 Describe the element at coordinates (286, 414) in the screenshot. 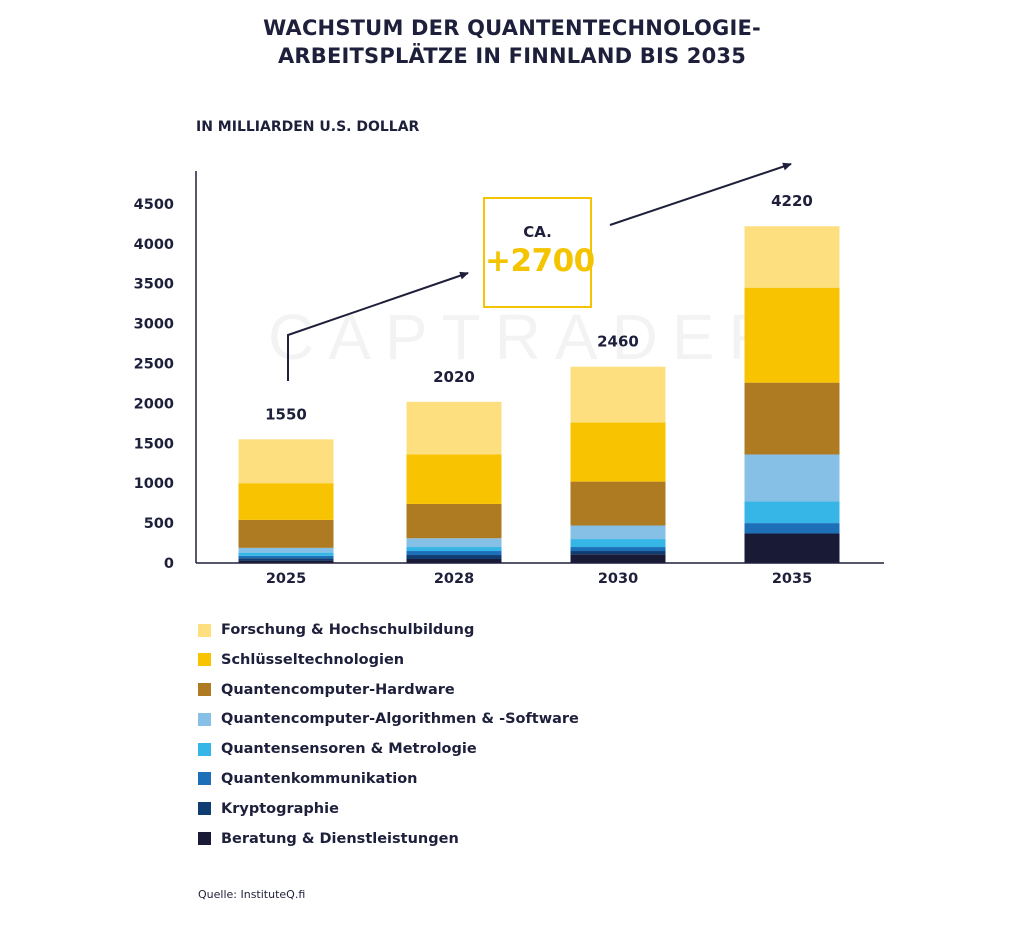

I see `bar-total-label: 1550` at that location.